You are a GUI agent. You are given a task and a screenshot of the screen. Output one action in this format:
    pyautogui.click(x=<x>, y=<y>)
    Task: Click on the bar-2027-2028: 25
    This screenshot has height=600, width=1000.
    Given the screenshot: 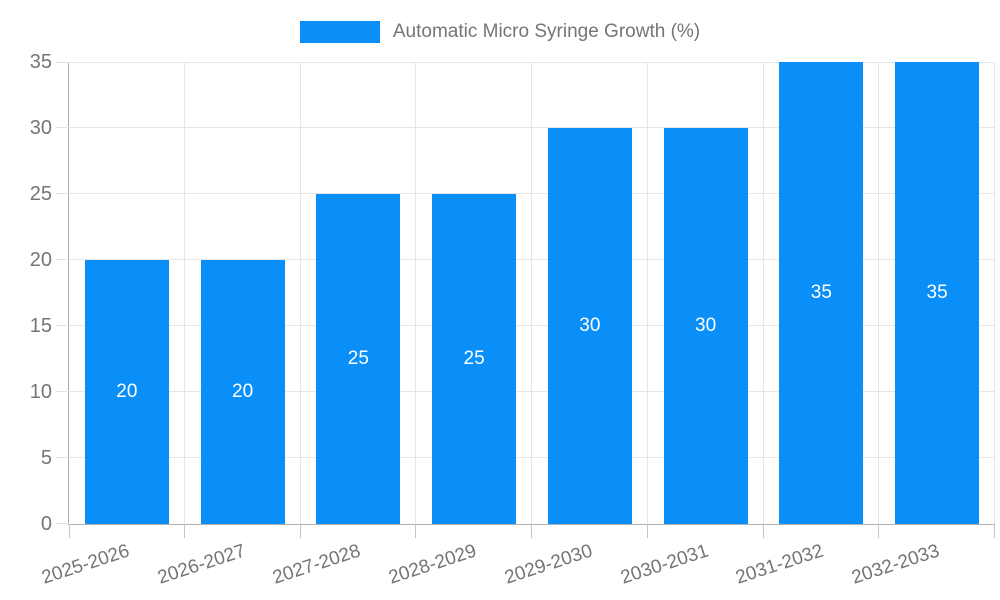 What is the action you would take?
    pyautogui.click(x=358, y=359)
    